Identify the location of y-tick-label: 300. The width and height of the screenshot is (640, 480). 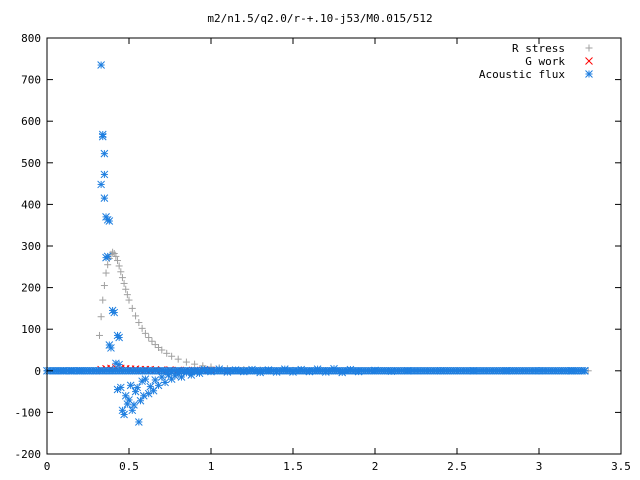
(31, 246).